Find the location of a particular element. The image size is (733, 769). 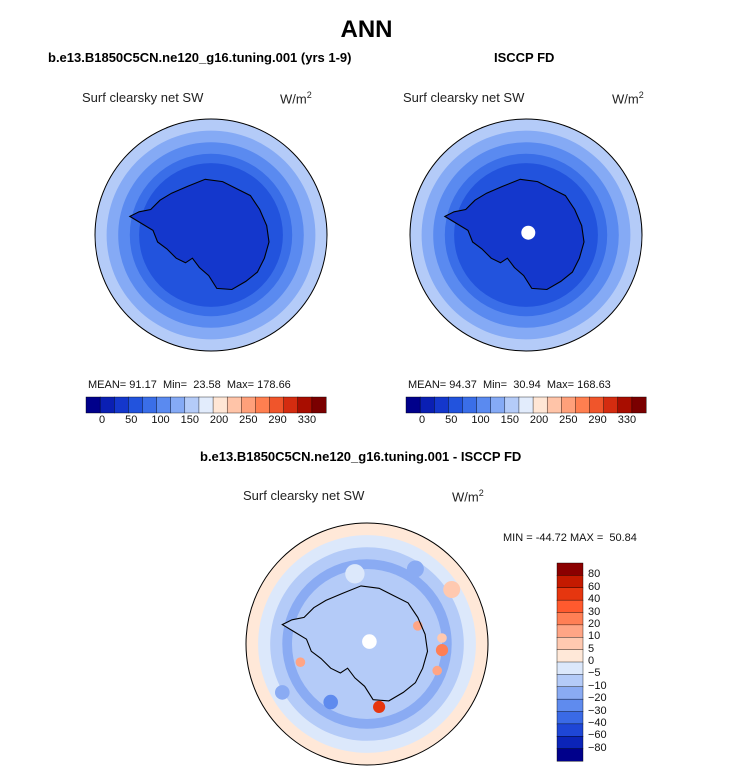

colorbar-tick-label: −10 is located at coordinates (597, 685).